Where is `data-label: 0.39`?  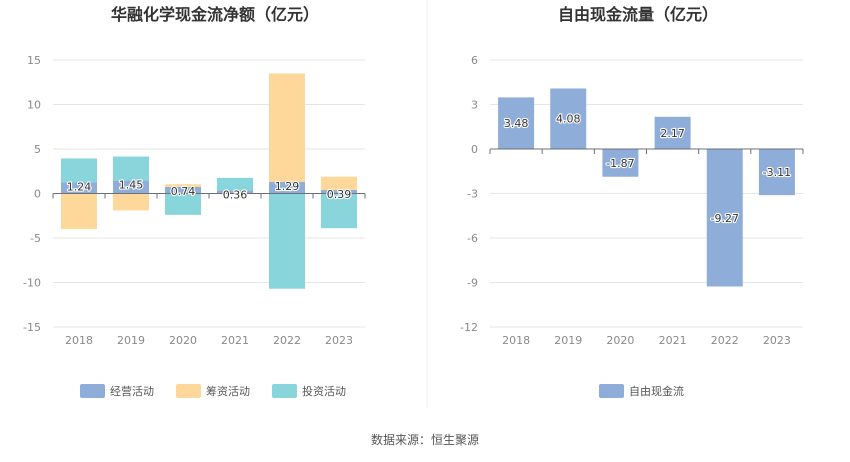 data-label: 0.39 is located at coordinates (339, 194).